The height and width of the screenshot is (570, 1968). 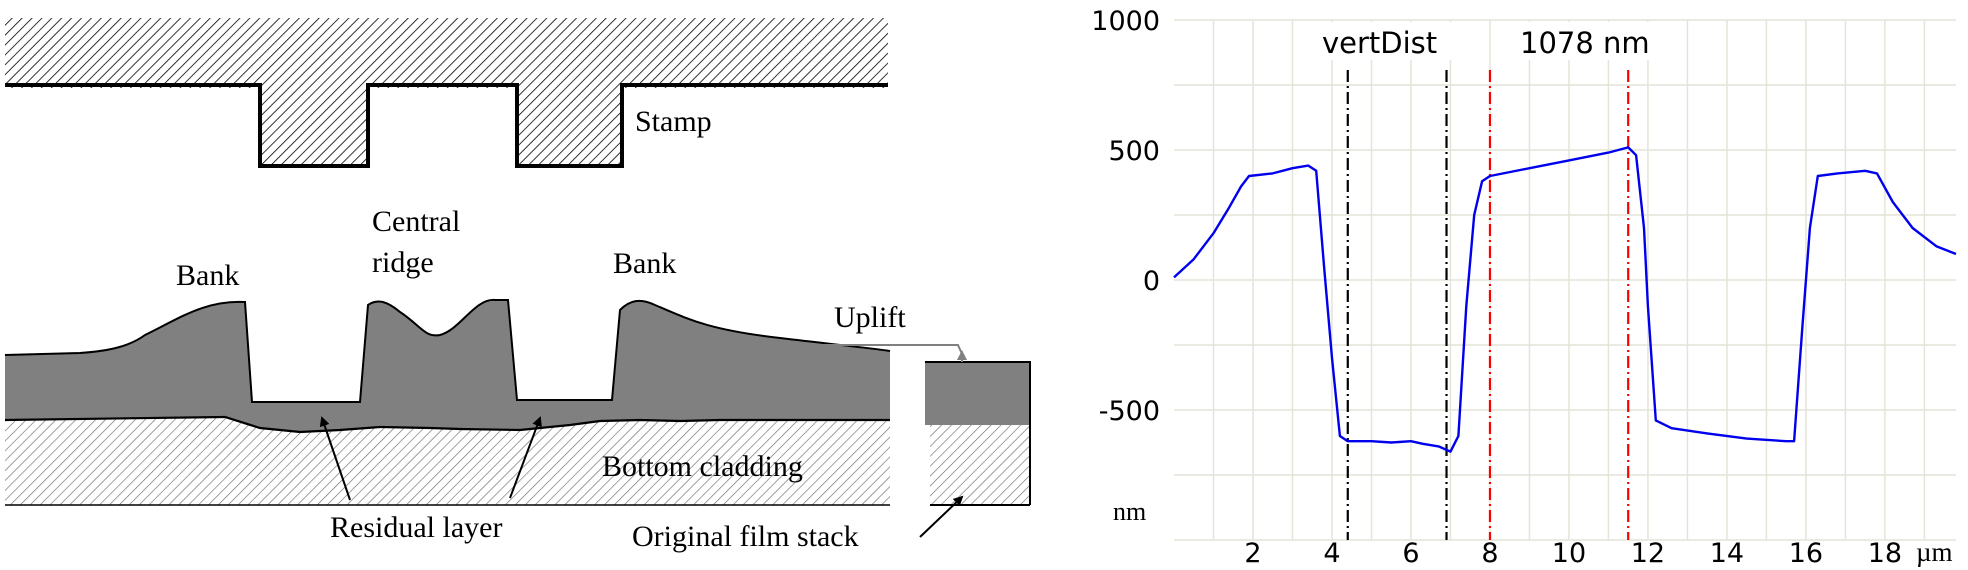 I want to click on annotation-label-bg, so click(x=1386, y=41).